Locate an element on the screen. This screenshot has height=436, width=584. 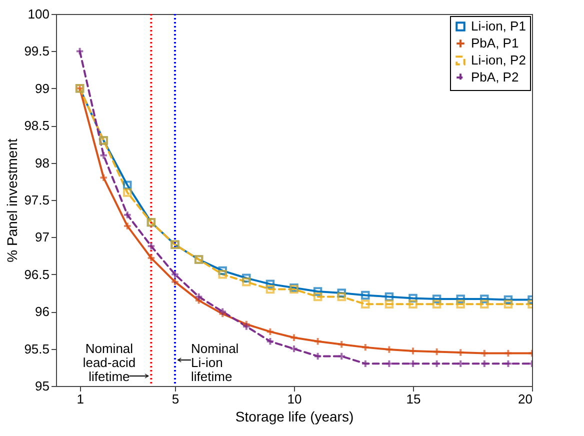
y-tick-label: 99.5 is located at coordinates (37, 51).